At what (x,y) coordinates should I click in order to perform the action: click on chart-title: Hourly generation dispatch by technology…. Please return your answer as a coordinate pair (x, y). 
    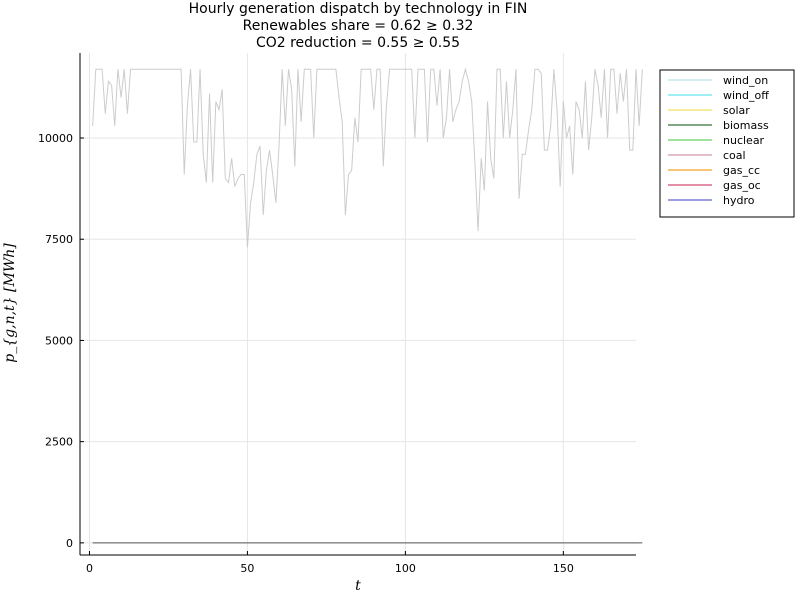
    Looking at the image, I should click on (358, 26).